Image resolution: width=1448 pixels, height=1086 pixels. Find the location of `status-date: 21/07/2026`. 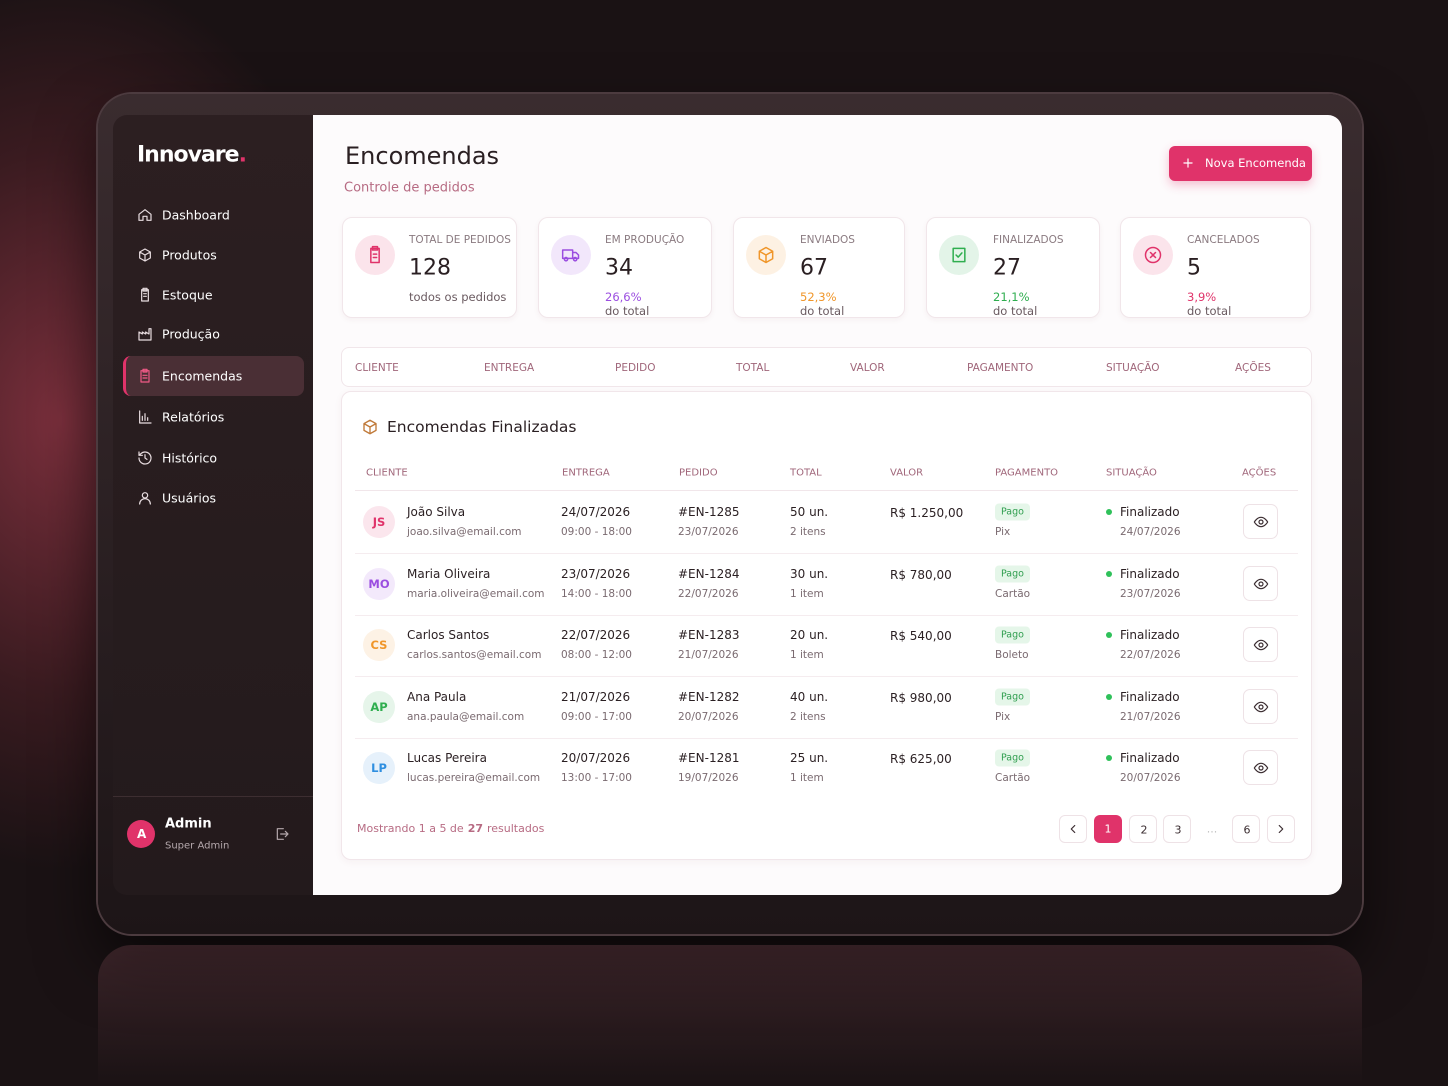

status-date: 21/07/2026 is located at coordinates (1150, 717).